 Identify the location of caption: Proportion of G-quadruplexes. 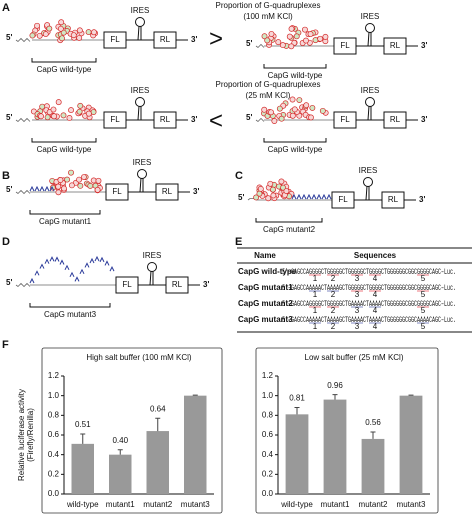
(268, 5).